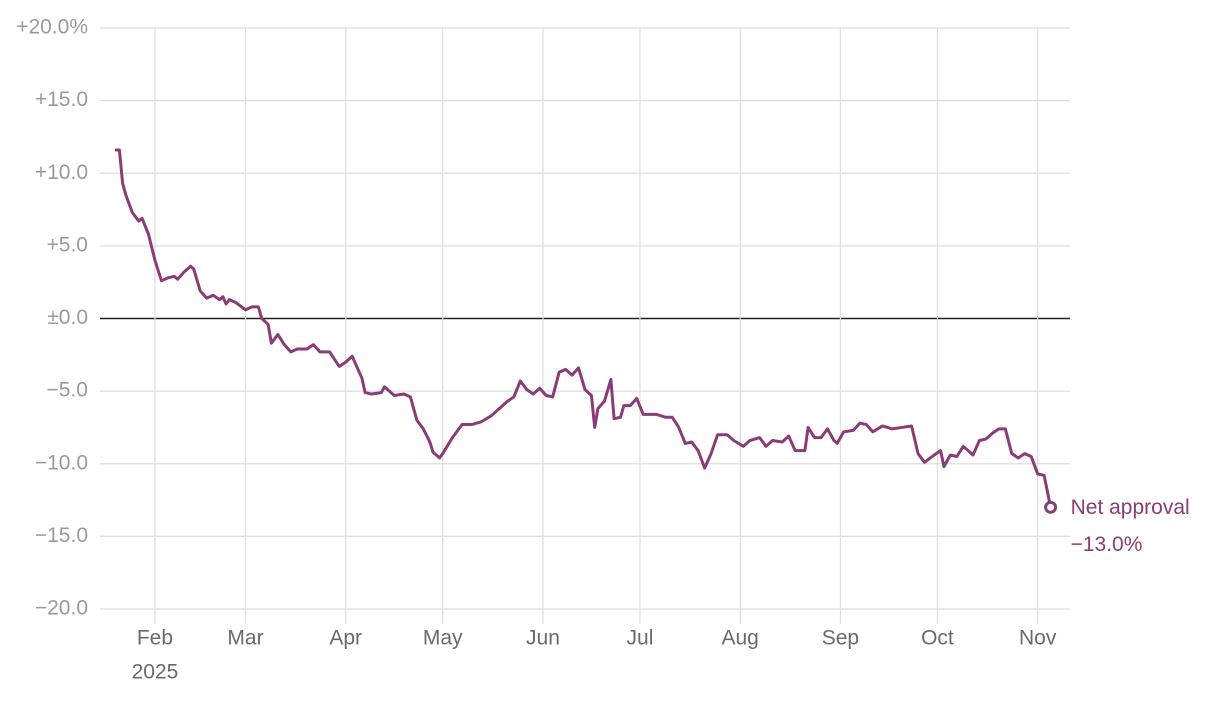 This screenshot has height=702, width=1220. Describe the element at coordinates (61, 99) in the screenshot. I see `y-tick-label: +15.0` at that location.